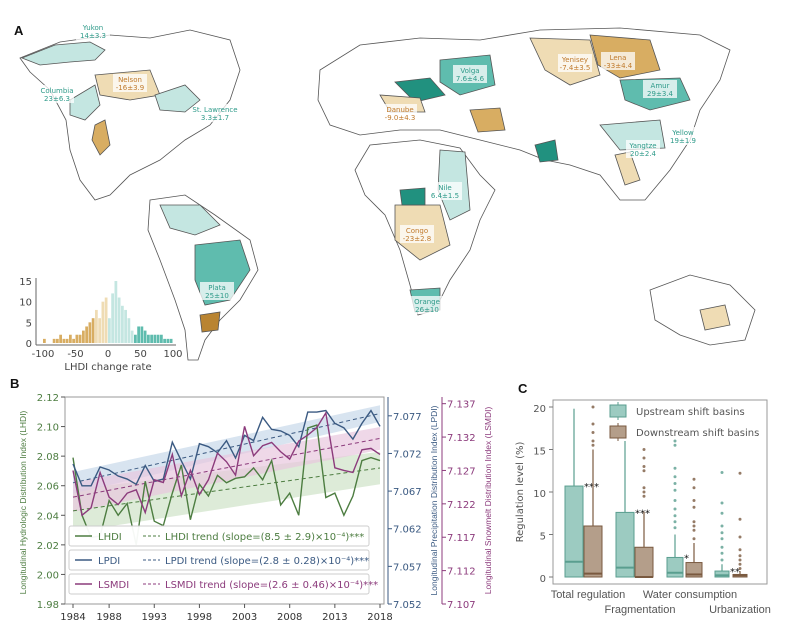 This screenshot has width=800, height=631. I want to click on lhdi-tick-label: 2.02, so click(48, 546).